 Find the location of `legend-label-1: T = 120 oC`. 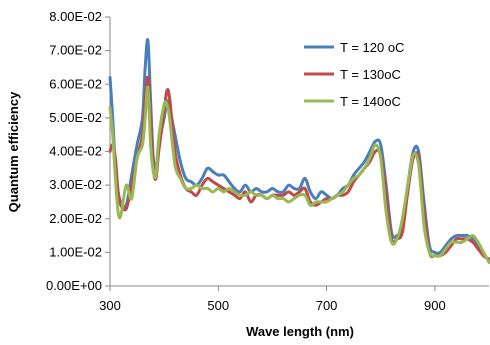

legend-label-1: T = 120 oC is located at coordinates (372, 47).